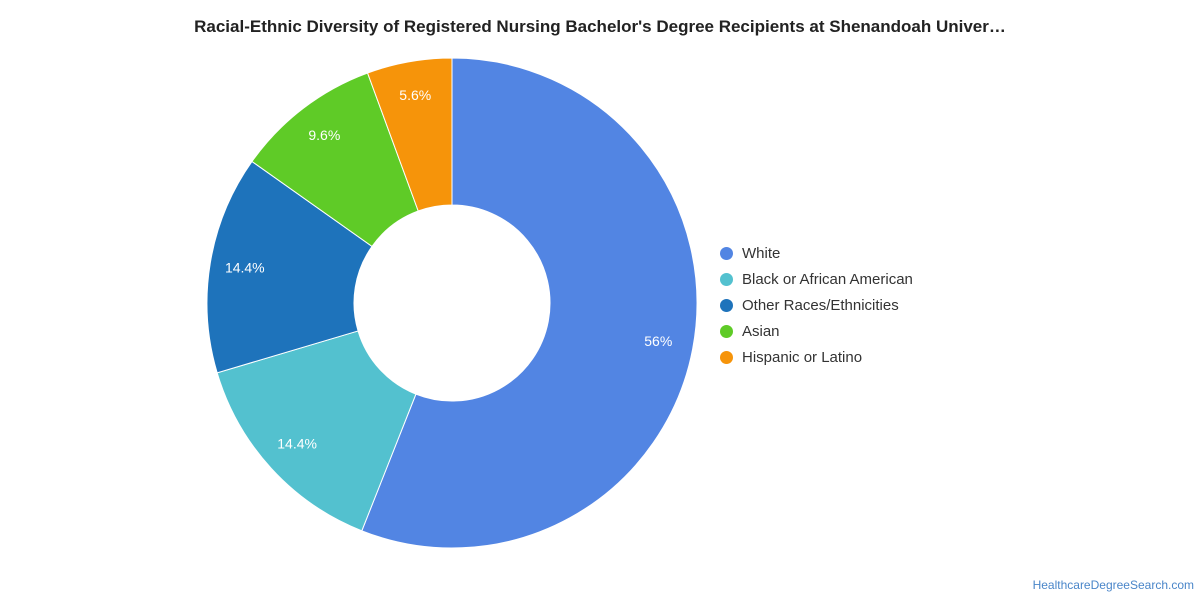 This screenshot has width=1200, height=600. What do you see at coordinates (761, 331) in the screenshot?
I see `legend-label: Asian` at bounding box center [761, 331].